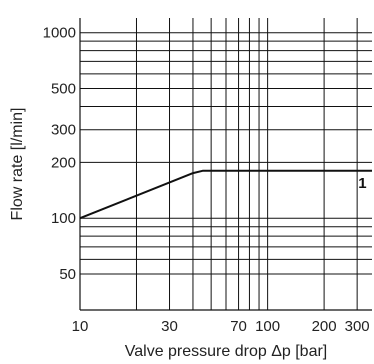 This screenshot has width=374, height=364. What do you see at coordinates (169, 326) in the screenshot?
I see `x-tick-label: 30` at bounding box center [169, 326].